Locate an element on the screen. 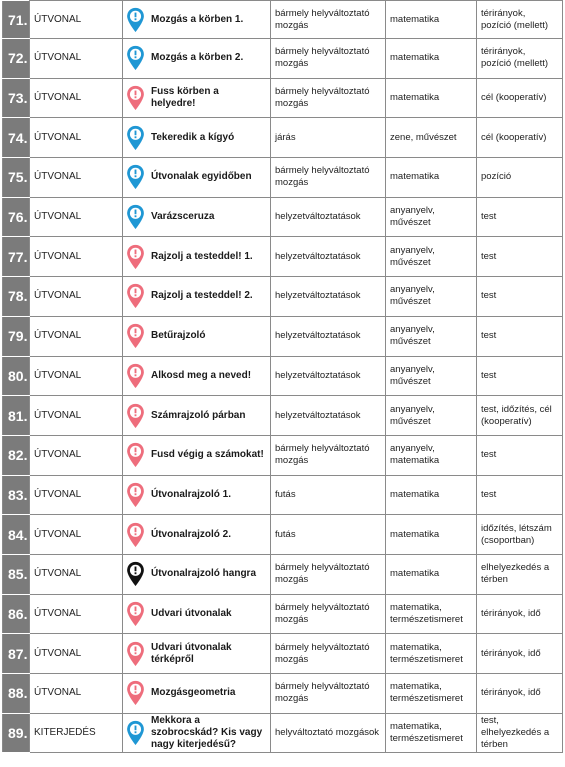  activity-title: Fusd végig a számokat! is located at coordinates (207, 455).